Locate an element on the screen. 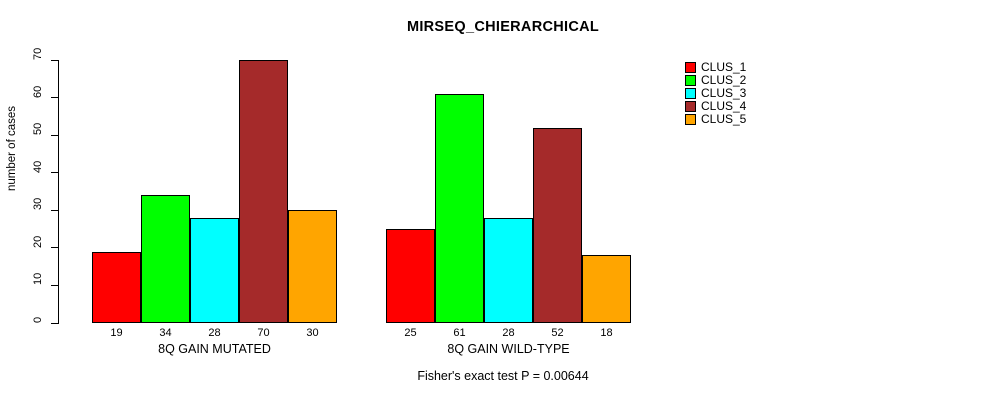 The width and height of the screenshot is (990, 400). caption-fisher-test: Fisher's exact test P = 0.00644 is located at coordinates (503, 376).